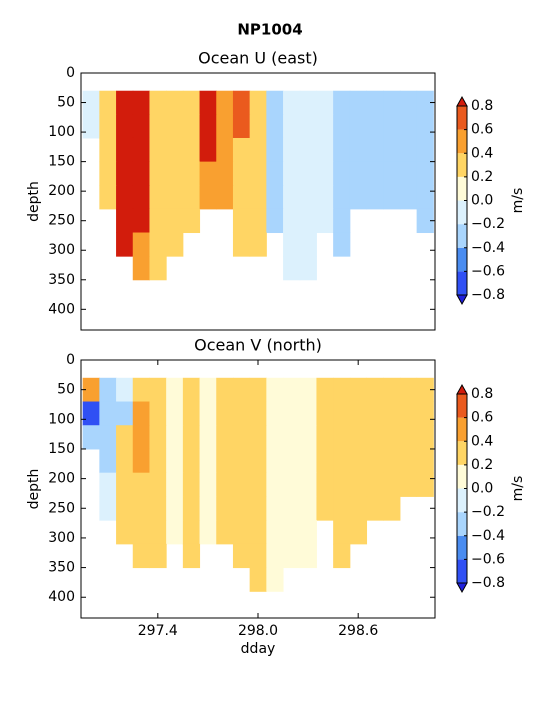 The image size is (540, 720). What do you see at coordinates (488, 512) in the screenshot?
I see `colorbar-tick-label: −0.2` at bounding box center [488, 512].